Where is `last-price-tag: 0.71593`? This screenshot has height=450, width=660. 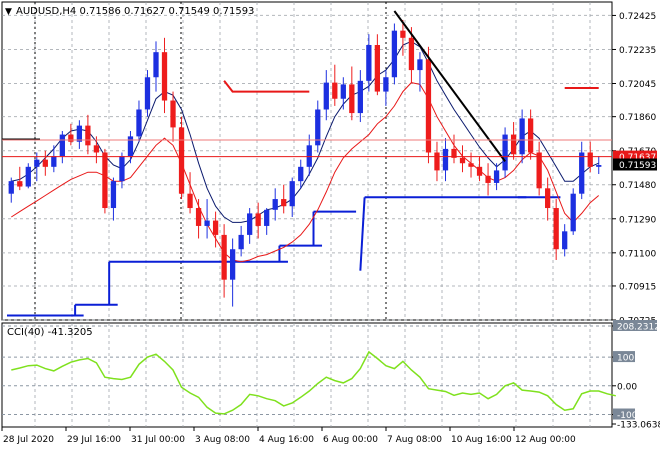 last-price-tag: 0.71593 is located at coordinates (637, 166).